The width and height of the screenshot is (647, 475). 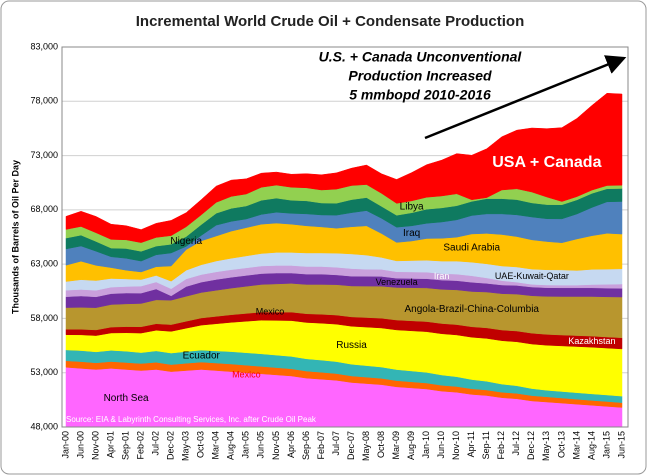 What do you see at coordinates (276, 445) in the screenshot?
I see `x-tick-label: Nov-05` at bounding box center [276, 445].